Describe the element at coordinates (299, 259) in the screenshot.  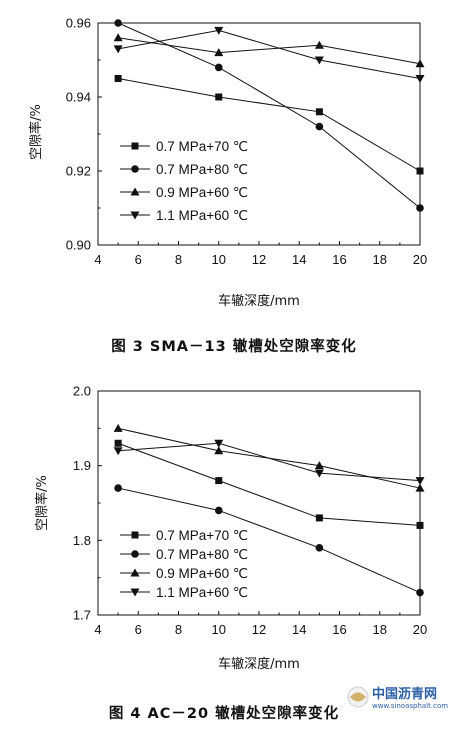
I see `chart-sma13-x-tick-label: 14` at that location.